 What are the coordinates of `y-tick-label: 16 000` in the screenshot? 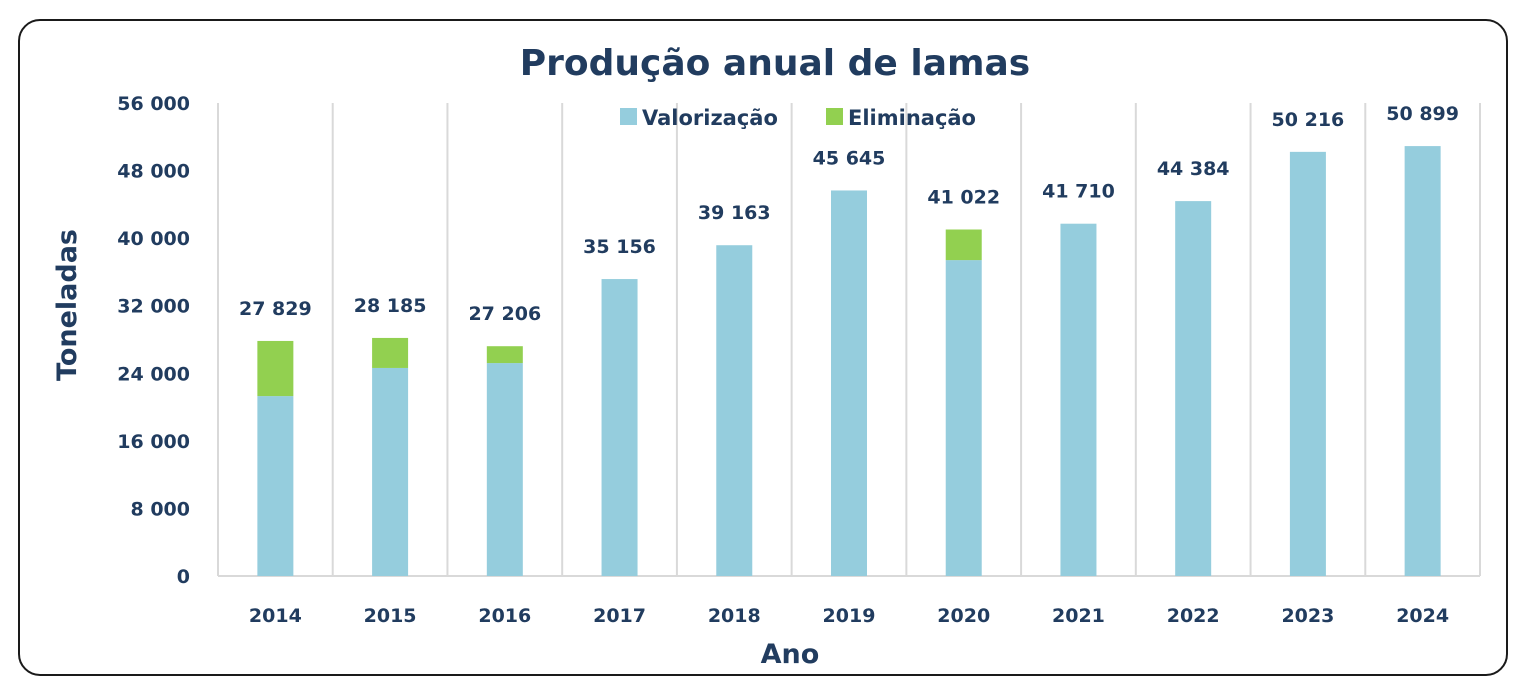 It's located at (153, 442).